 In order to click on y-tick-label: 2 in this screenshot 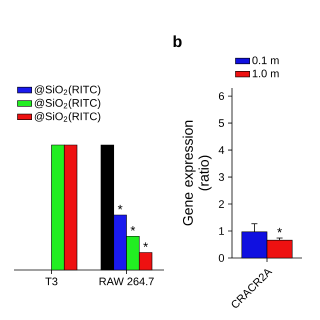, I will do `click(221, 204)`.